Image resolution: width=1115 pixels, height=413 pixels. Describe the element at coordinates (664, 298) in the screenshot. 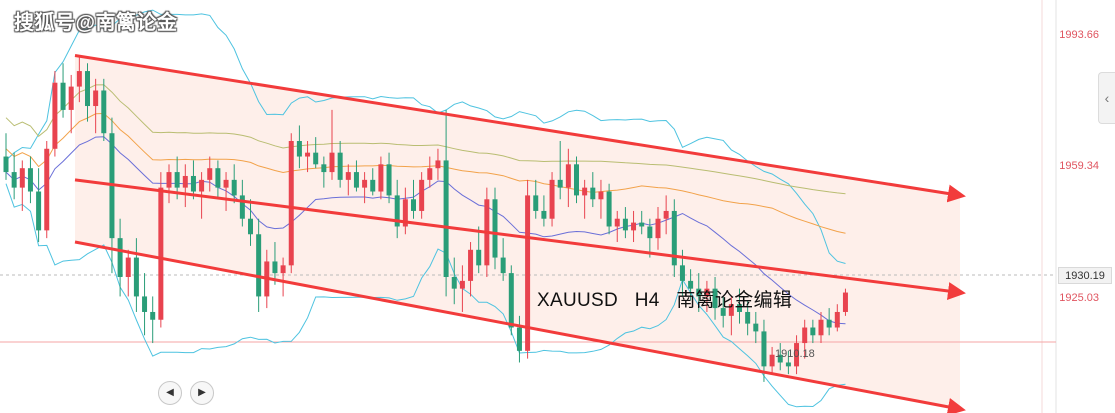

I see `chart-caption: XAUUSD H4 南篱论金编辑` at that location.